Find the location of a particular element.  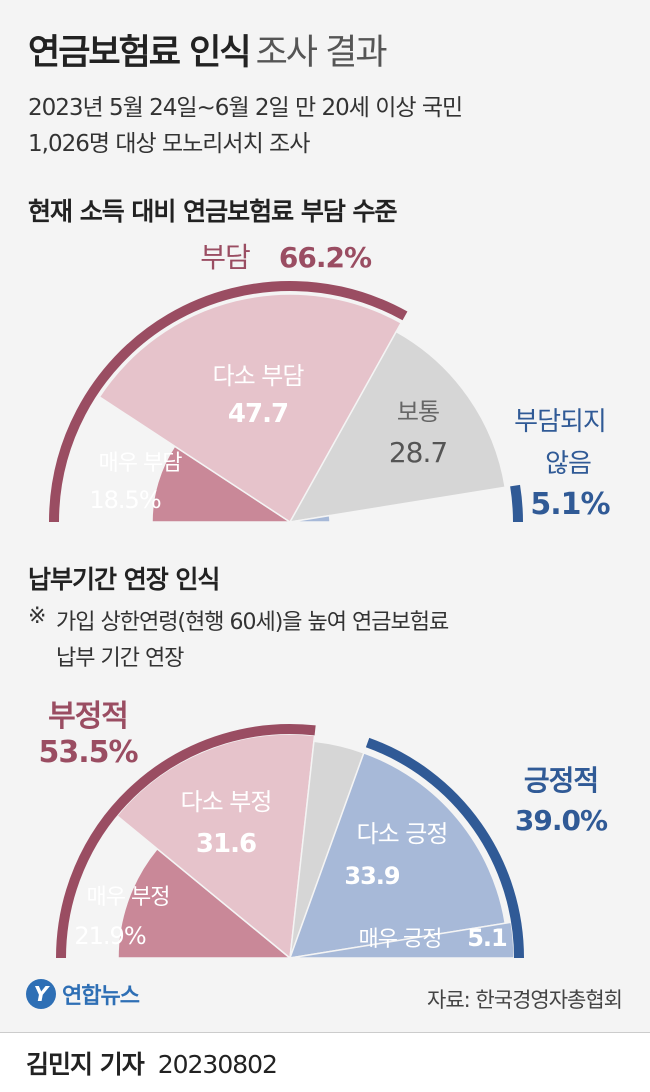

chart2-note-mark: ※ is located at coordinates (37, 616).